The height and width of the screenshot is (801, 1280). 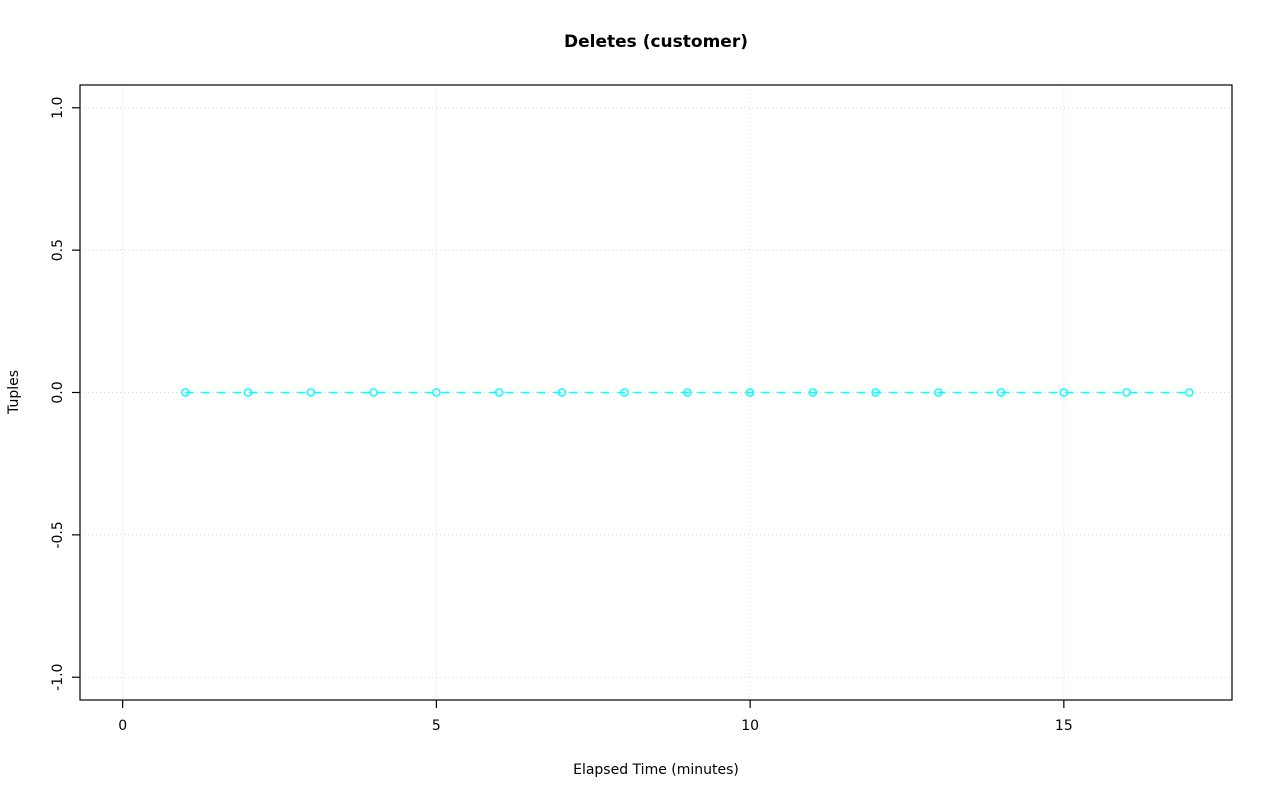 I want to click on x-tick-label: 15, so click(x=1064, y=726).